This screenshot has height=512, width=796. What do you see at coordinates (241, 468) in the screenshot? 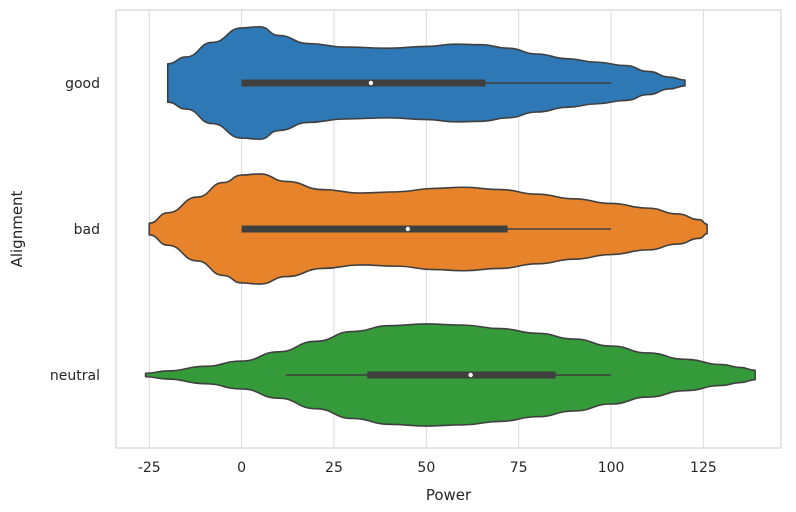
I see `x-tick-label: 0` at bounding box center [241, 468].